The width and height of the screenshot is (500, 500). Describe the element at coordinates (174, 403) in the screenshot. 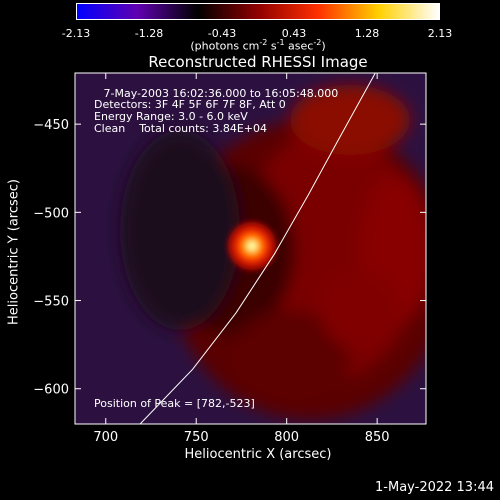

I see `peak-position-label: Position of Peak = [782,-523]` at that location.